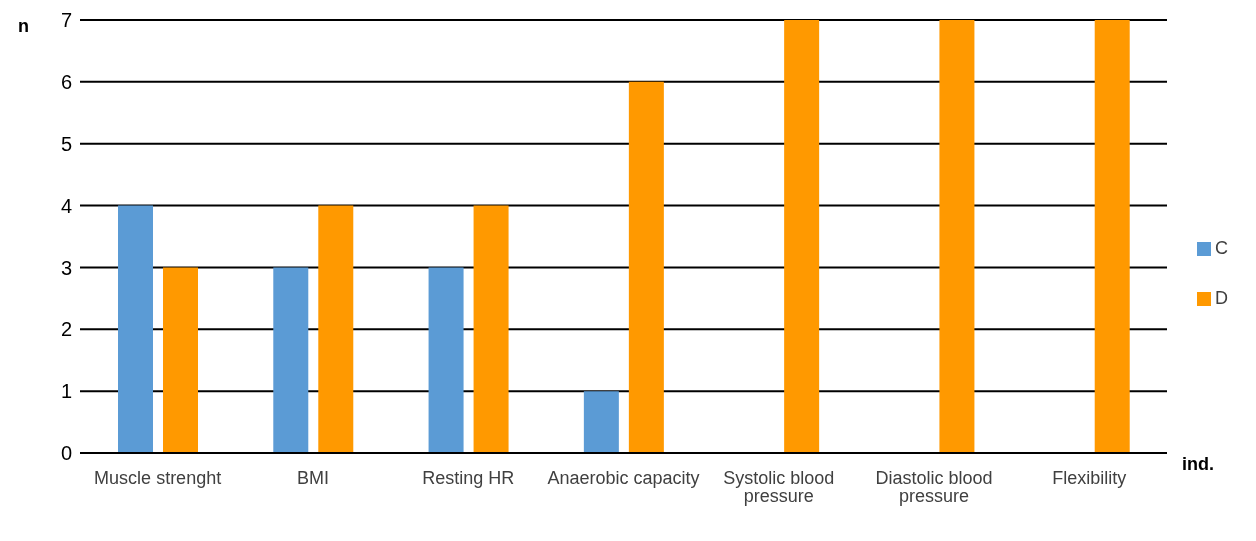 The height and width of the screenshot is (541, 1256). I want to click on y-tick-label: 0, so click(66, 453).